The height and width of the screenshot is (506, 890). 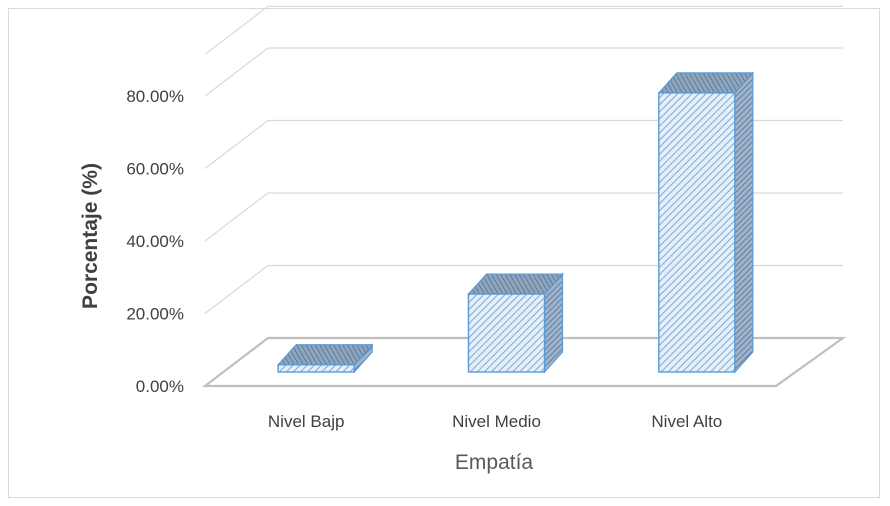 I want to click on floor-plane, so click(x=524, y=362).